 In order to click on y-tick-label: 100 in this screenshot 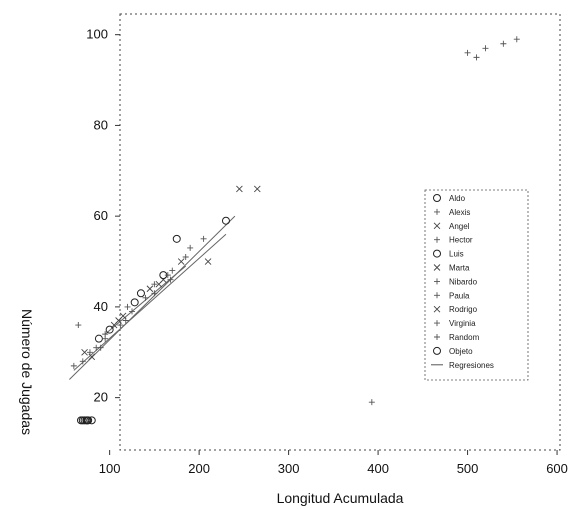, I will do `click(97, 34)`.